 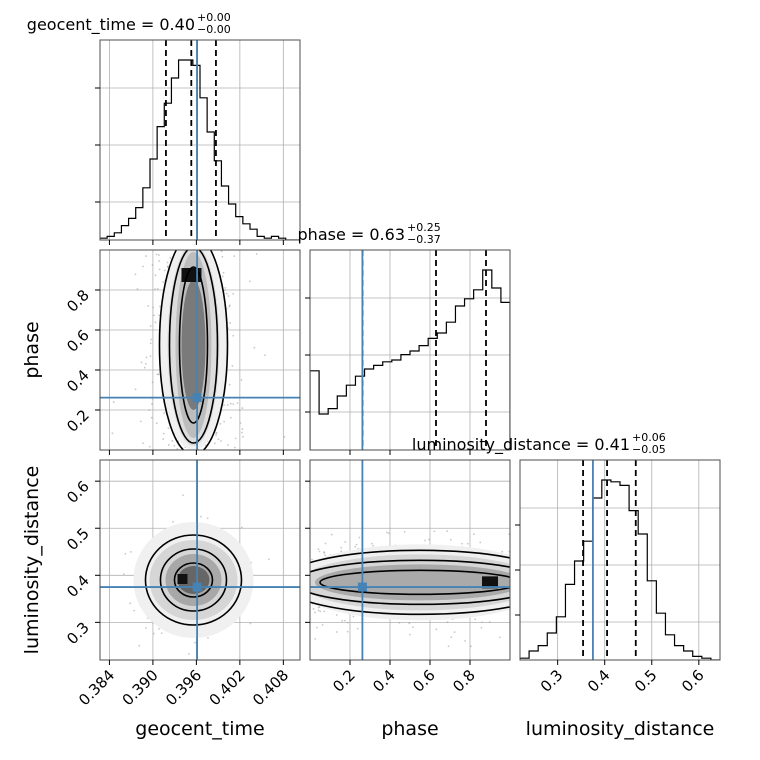 I want to click on hist-title-luminosity_distance: luminosity_distance = 0.41 +0.06−0.05, so click(x=539, y=443).